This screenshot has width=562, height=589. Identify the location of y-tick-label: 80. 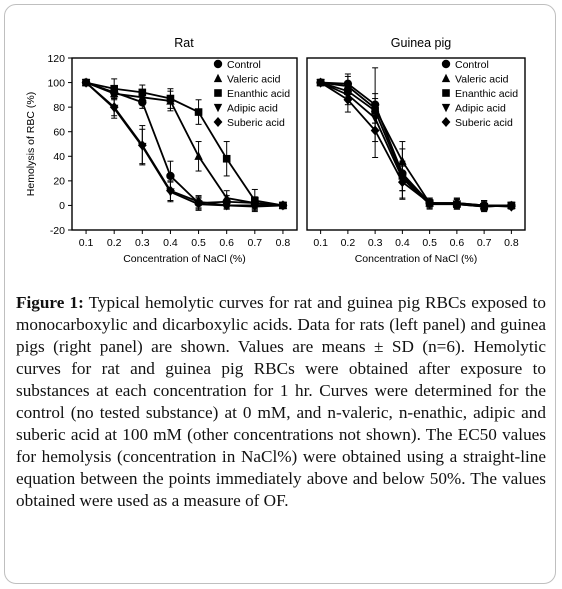
(59, 108).